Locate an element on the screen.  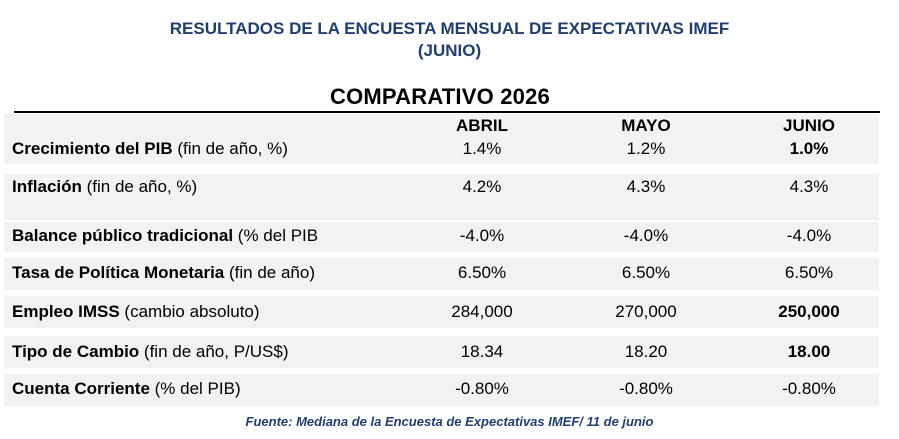
value-tipo-cambio-junio: 18.00 is located at coordinates (809, 351).